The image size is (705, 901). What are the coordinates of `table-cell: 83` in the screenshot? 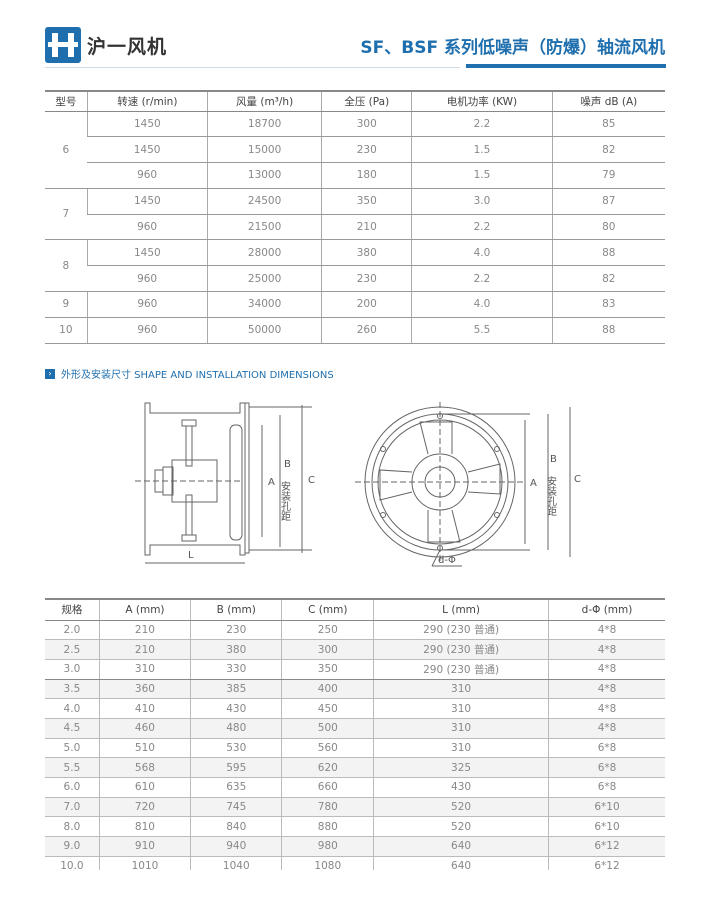 It's located at (608, 304).